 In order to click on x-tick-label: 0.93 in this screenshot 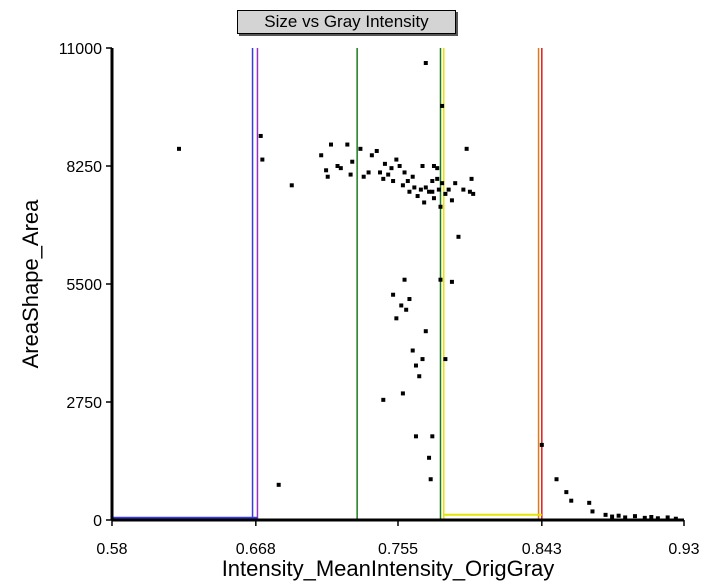, I will do `click(683, 549)`.